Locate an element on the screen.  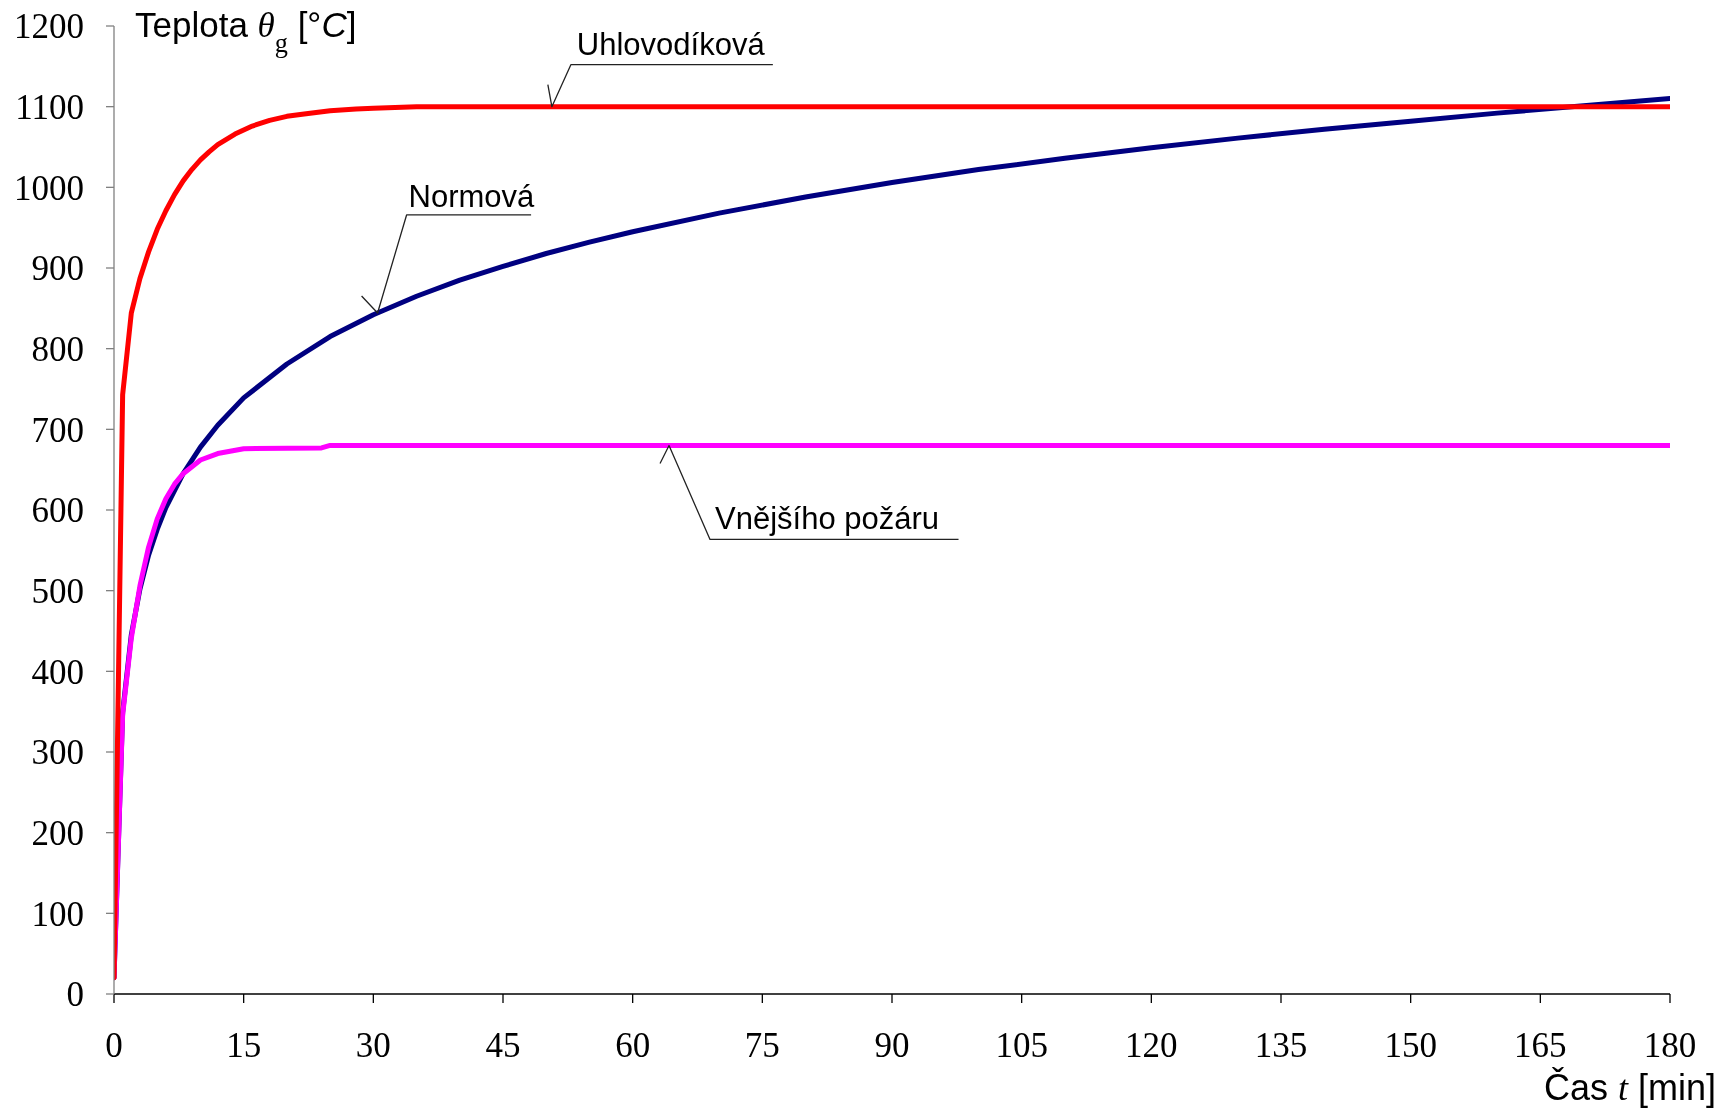
series-label: Uhlovodíková is located at coordinates (671, 44).